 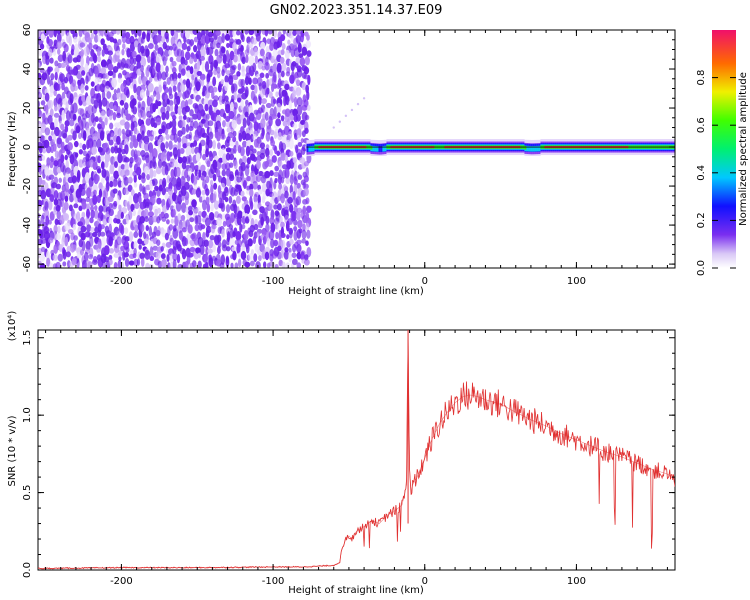 I want to click on colorbar-tick-label: 0.6, so click(x=701, y=125).